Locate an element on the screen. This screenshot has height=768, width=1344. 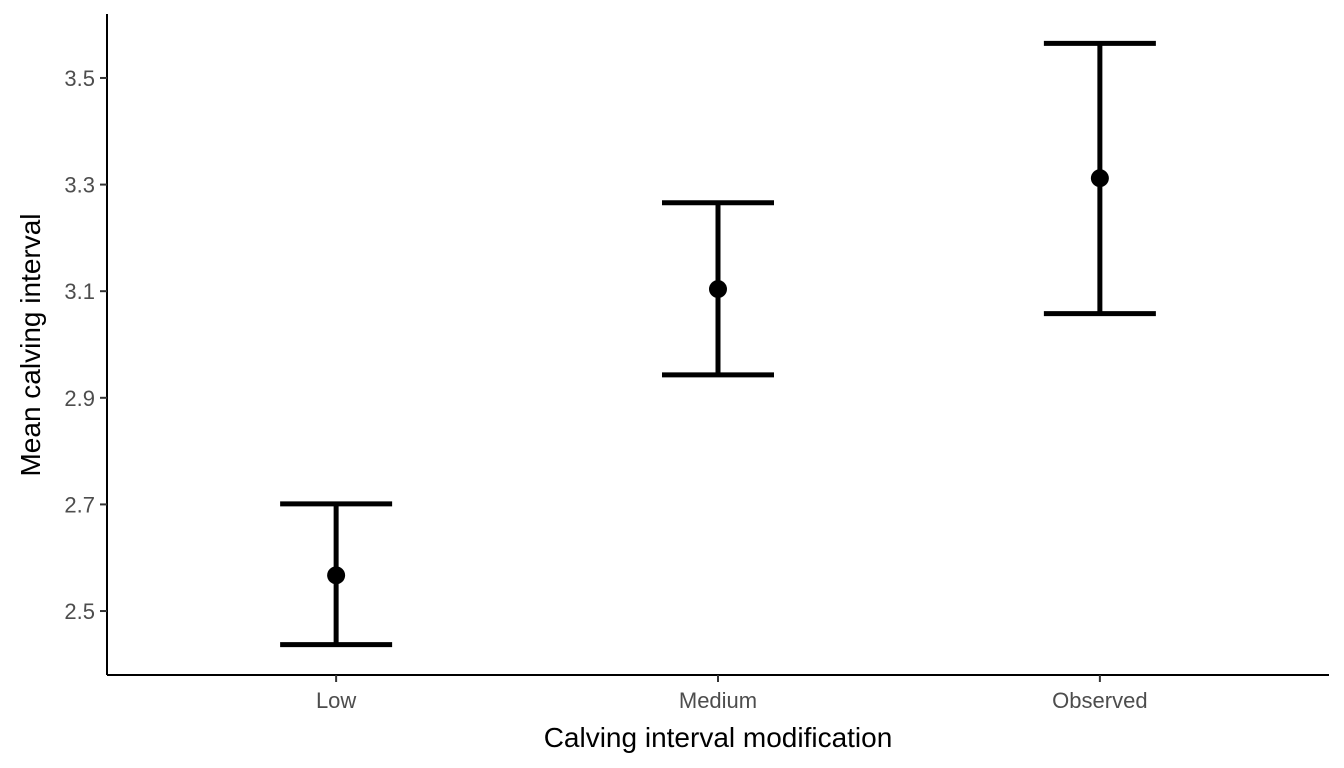
x-tick-label: Medium is located at coordinates (718, 700).